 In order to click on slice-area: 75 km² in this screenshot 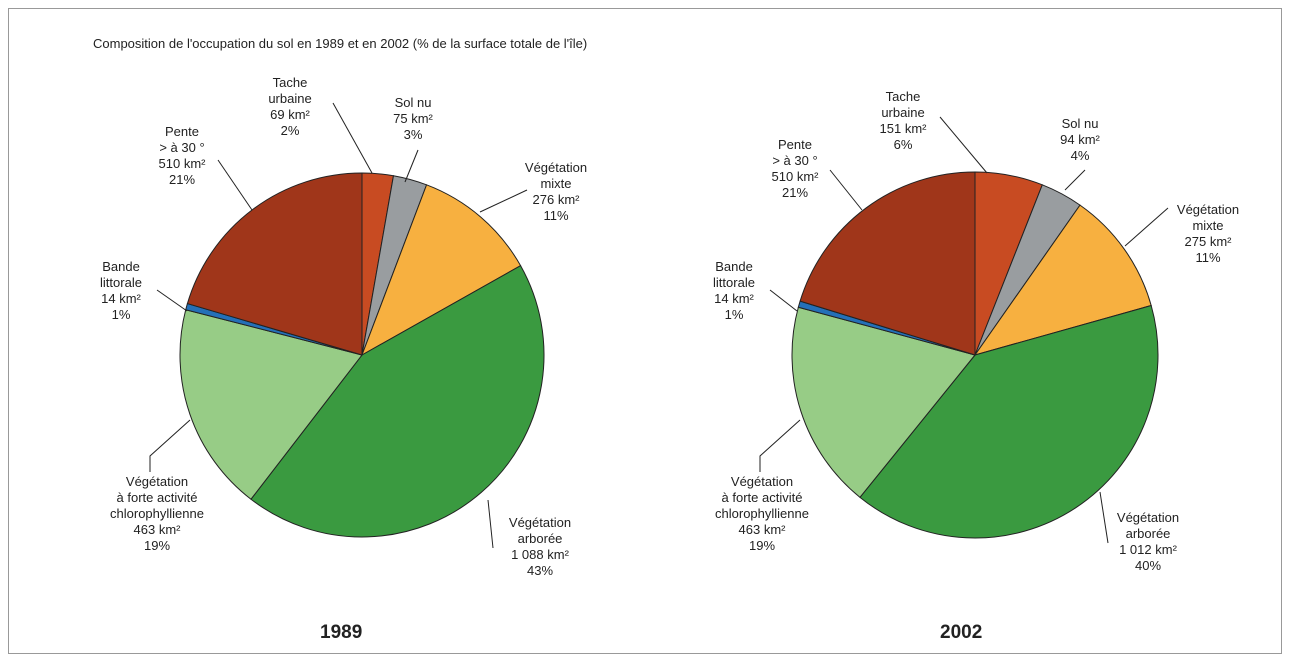, I will do `click(413, 118)`.